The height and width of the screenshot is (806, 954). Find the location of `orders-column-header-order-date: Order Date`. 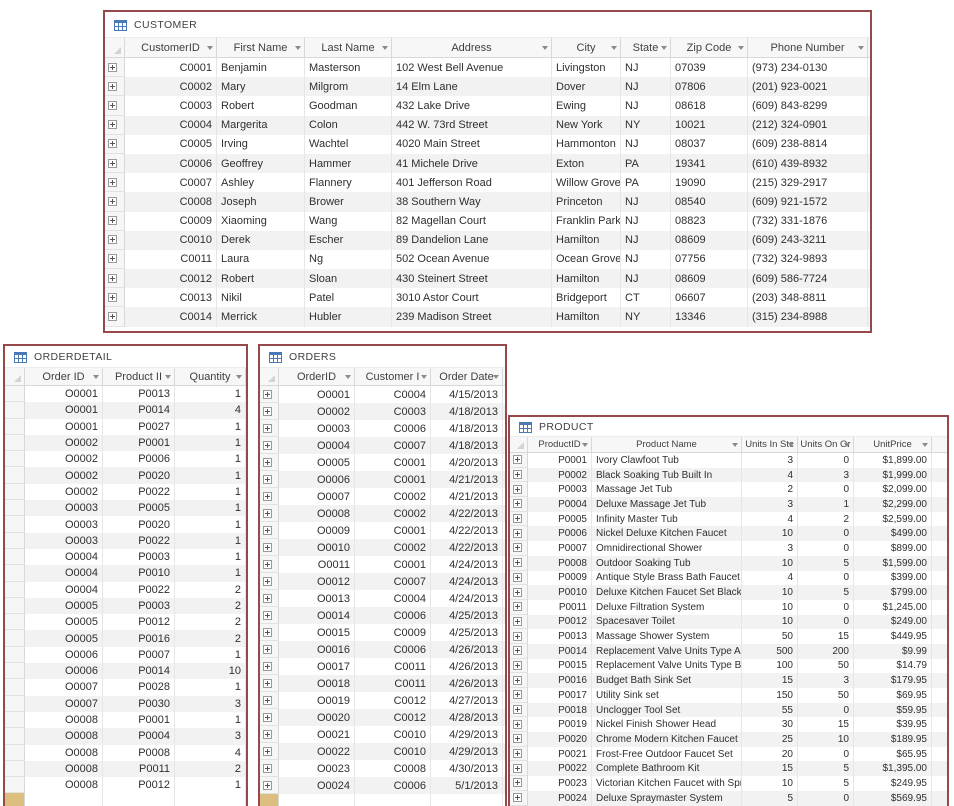

orders-column-header-order-date: Order Date is located at coordinates (467, 376).